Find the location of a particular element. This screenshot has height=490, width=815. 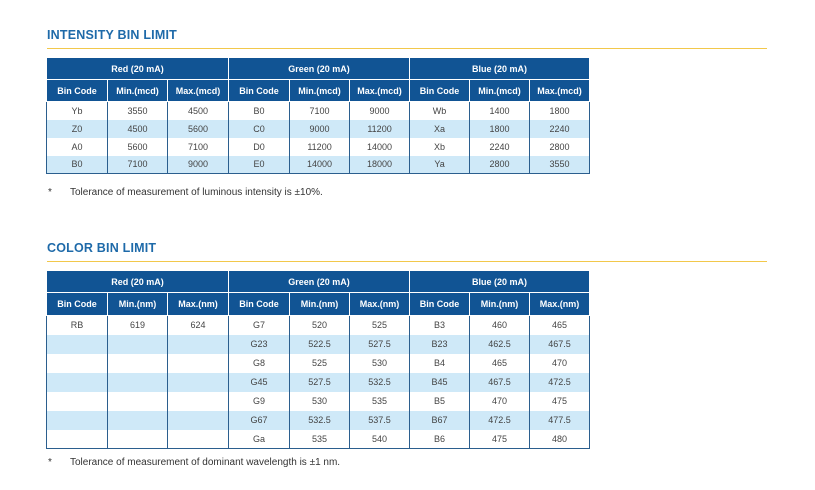

table-cell: 522.5 is located at coordinates (320, 344).